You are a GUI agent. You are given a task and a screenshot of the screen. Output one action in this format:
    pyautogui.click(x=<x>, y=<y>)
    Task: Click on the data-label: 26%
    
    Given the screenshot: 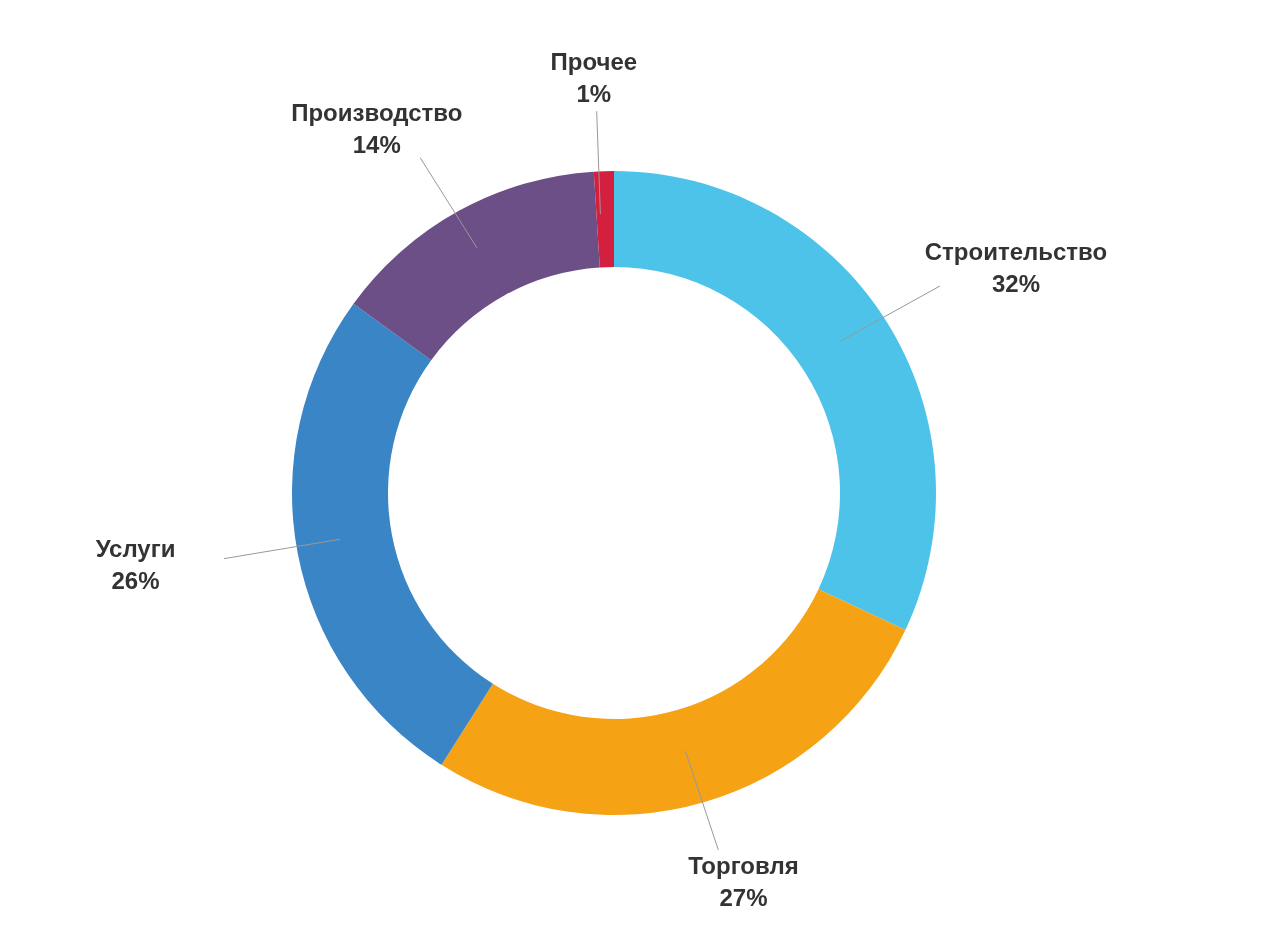 What is the action you would take?
    pyautogui.click(x=135, y=580)
    